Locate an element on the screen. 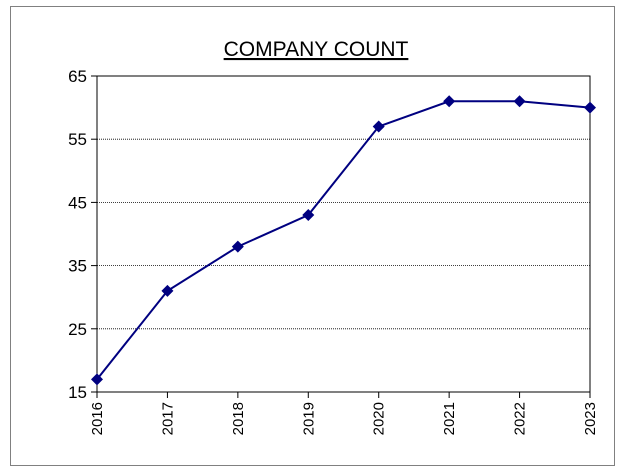 This screenshot has height=475, width=625. y-tick-label: 65 is located at coordinates (77, 76).